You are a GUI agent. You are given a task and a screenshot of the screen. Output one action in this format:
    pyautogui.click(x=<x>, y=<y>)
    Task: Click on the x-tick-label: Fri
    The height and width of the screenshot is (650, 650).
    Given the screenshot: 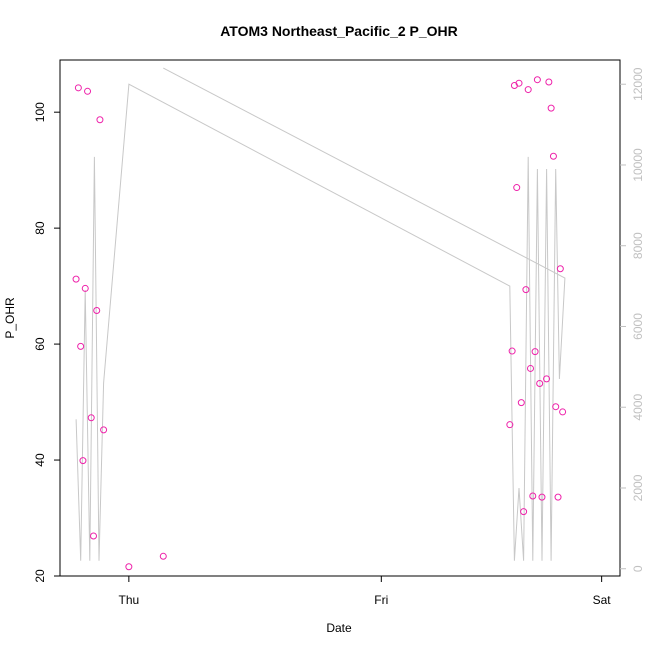 What is the action you would take?
    pyautogui.click(x=381, y=600)
    